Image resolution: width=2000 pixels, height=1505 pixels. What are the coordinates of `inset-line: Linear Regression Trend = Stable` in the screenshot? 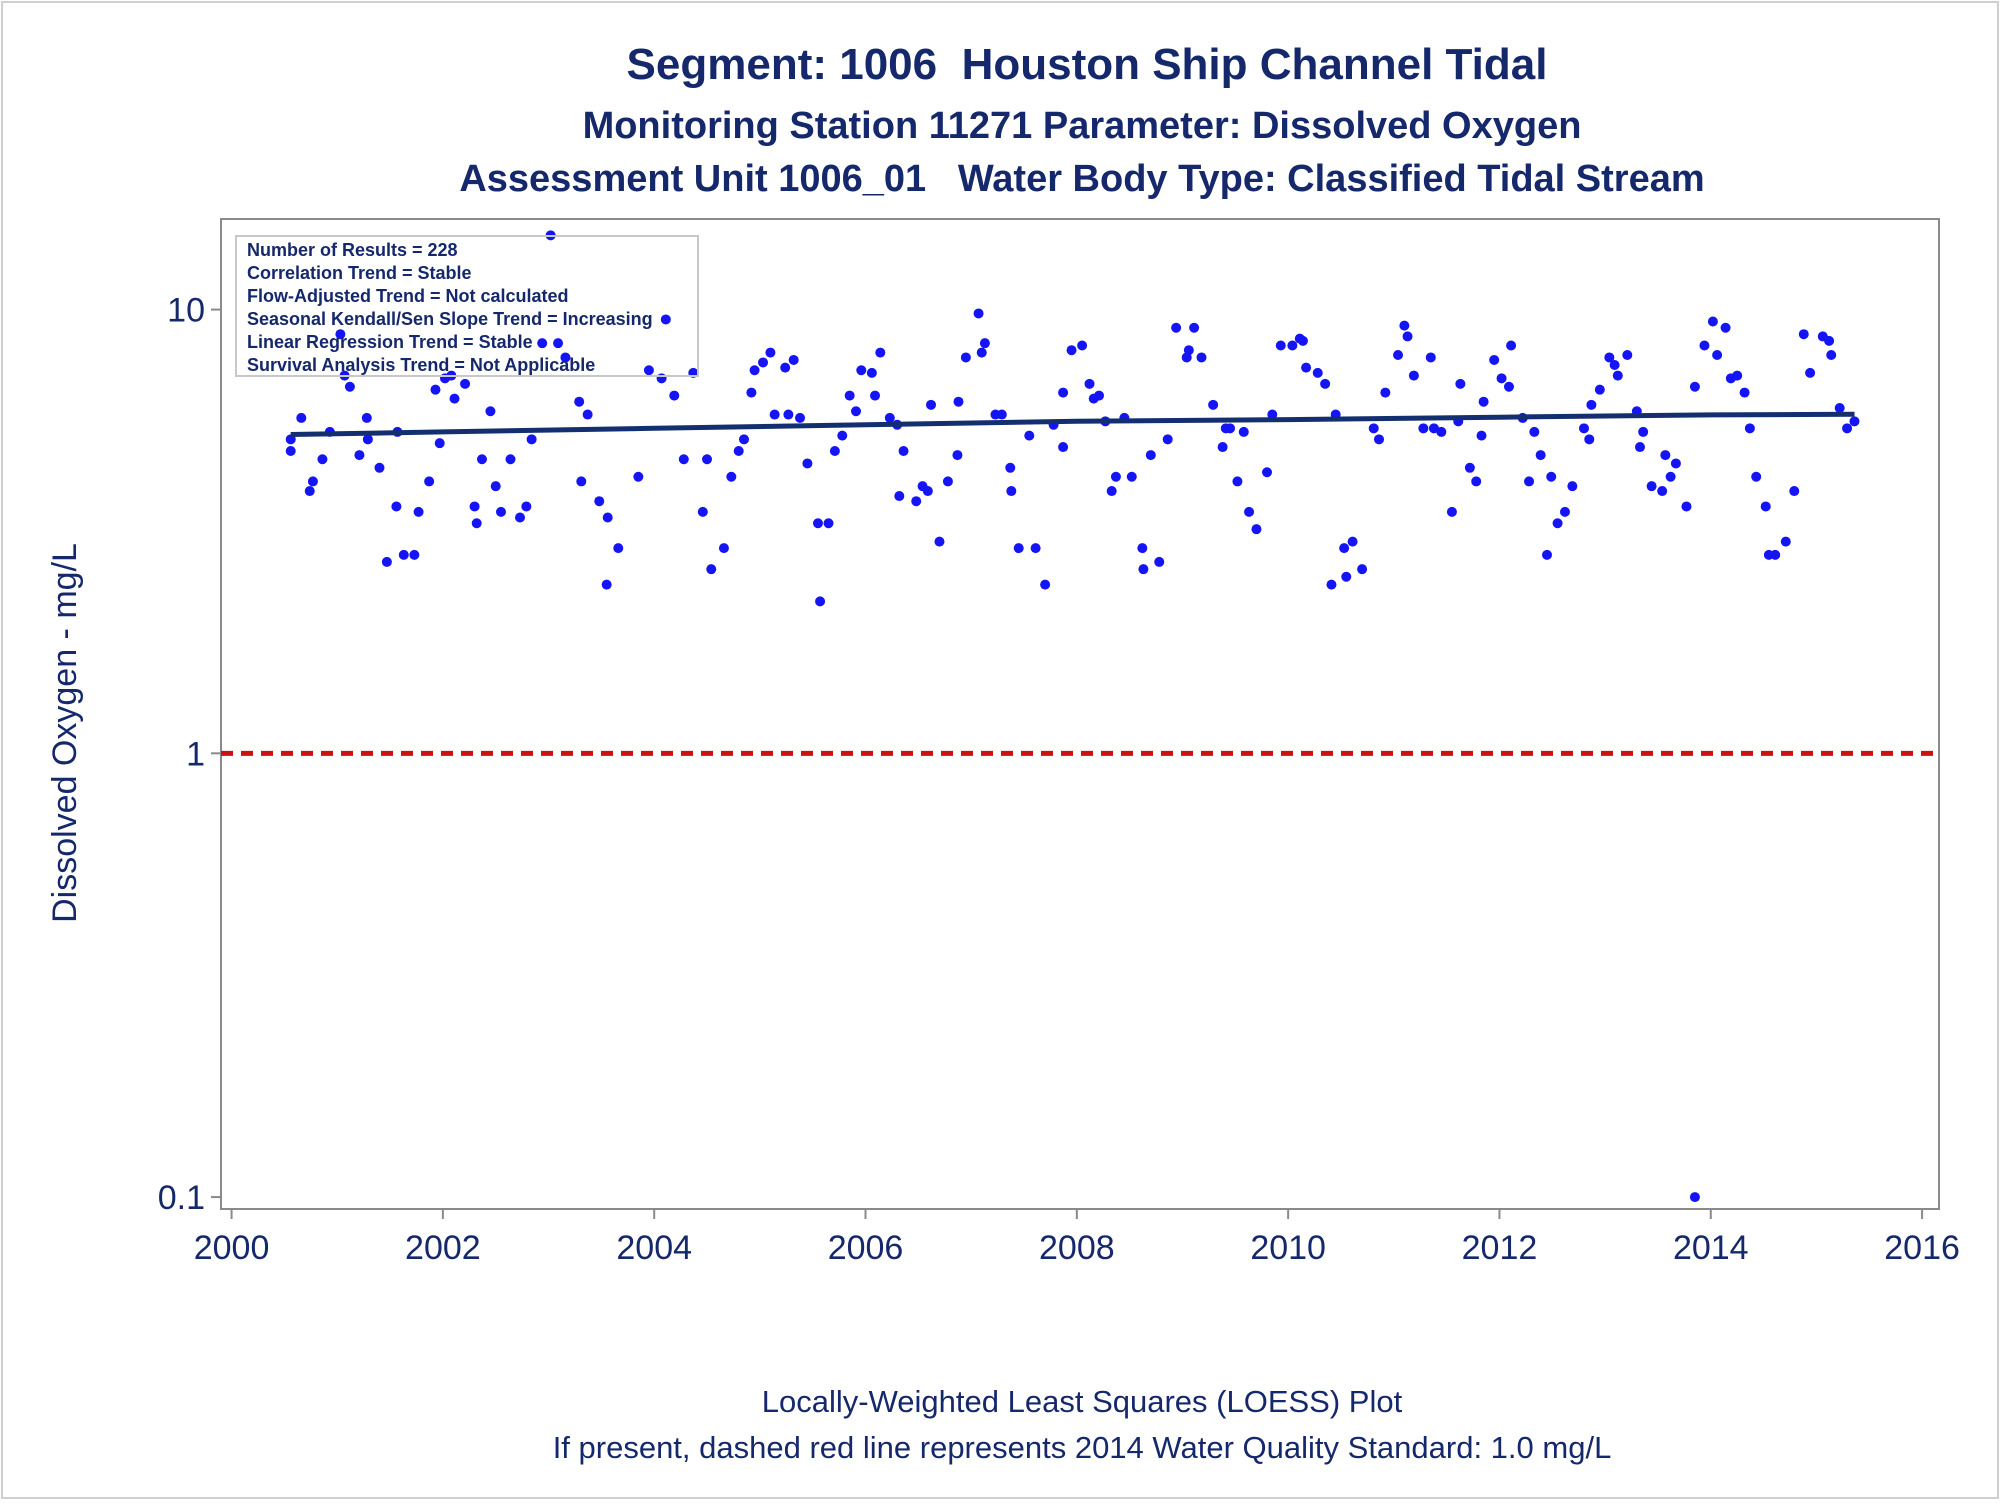 It's located at (390, 342).